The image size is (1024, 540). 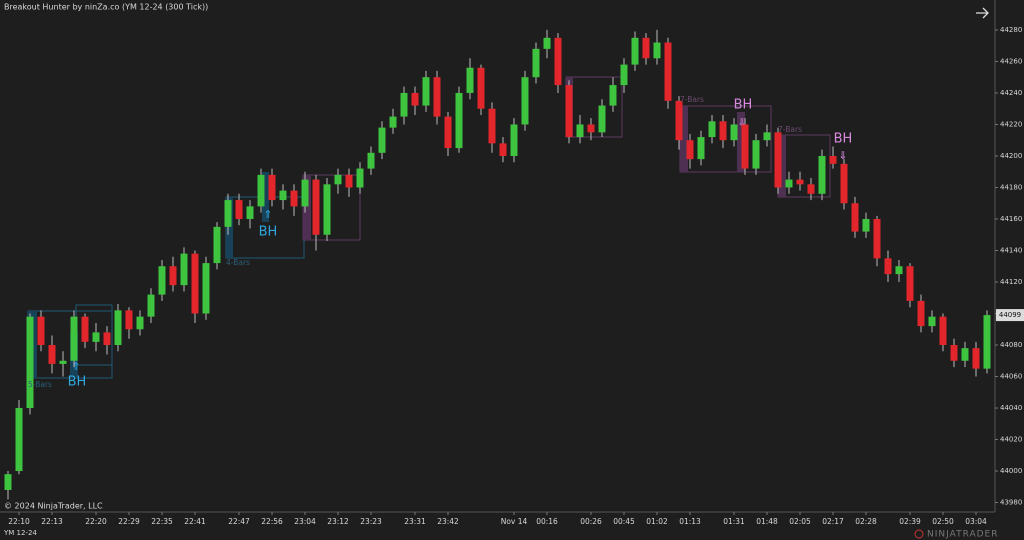 What do you see at coordinates (1011, 345) in the screenshot?
I see `y-tick-label: 44080` at bounding box center [1011, 345].